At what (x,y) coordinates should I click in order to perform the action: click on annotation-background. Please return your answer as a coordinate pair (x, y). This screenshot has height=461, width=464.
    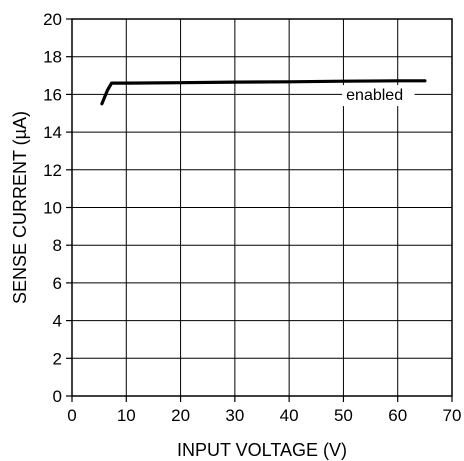
    Looking at the image, I should click on (378, 96).